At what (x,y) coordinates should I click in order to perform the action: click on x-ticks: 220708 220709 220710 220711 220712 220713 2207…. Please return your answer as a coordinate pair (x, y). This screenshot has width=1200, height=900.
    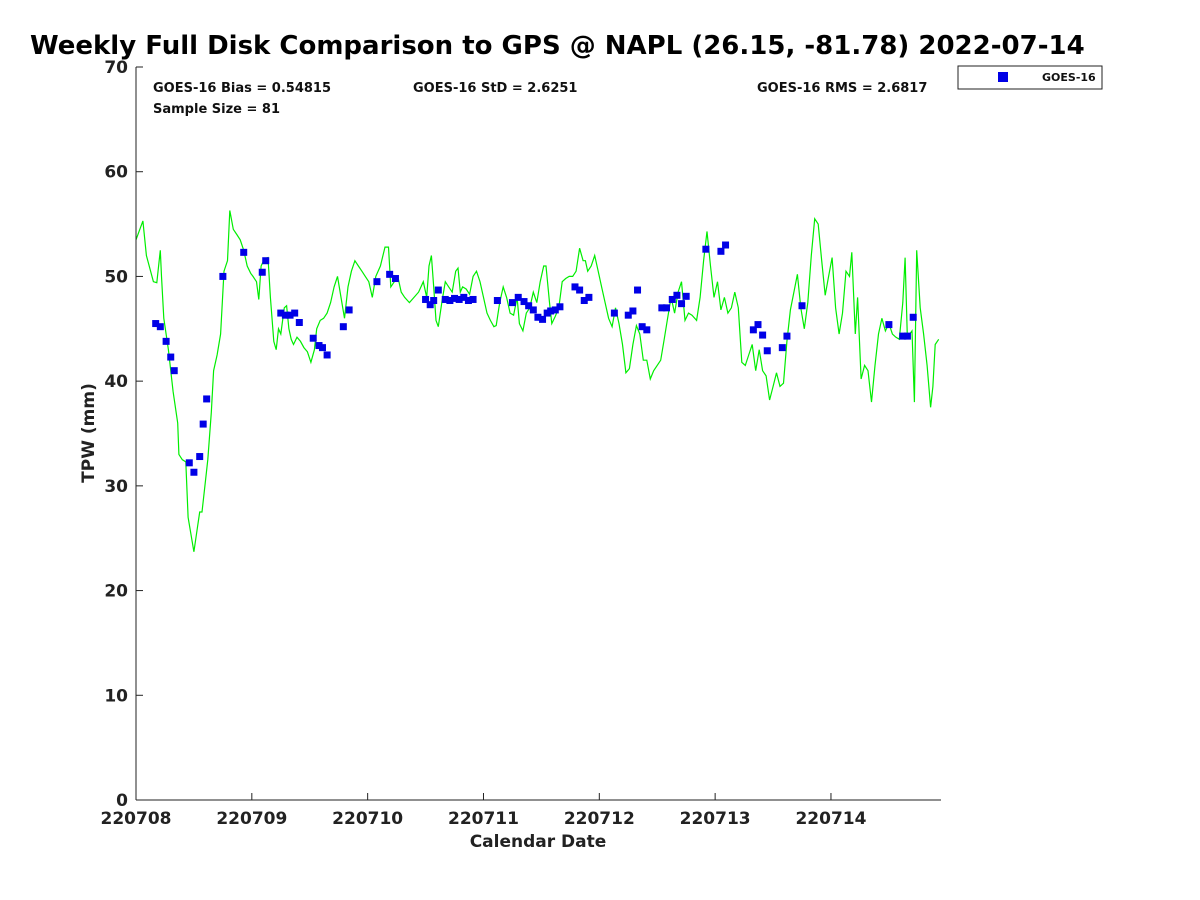
    Looking at the image, I should click on (484, 811).